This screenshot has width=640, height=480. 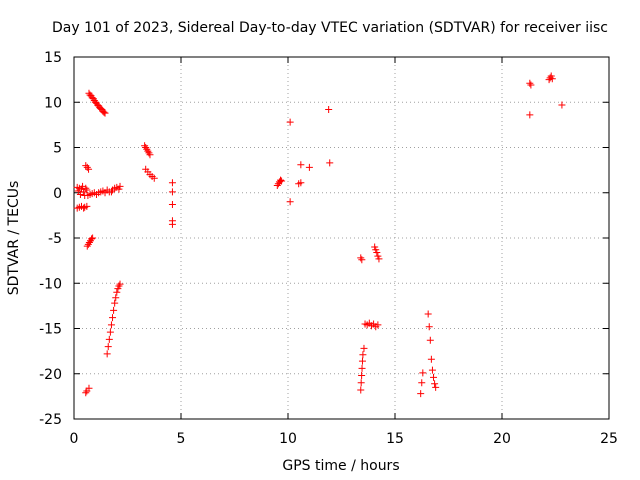 What do you see at coordinates (57, 149) in the screenshot?
I see `y-tick-label: 5` at bounding box center [57, 149].